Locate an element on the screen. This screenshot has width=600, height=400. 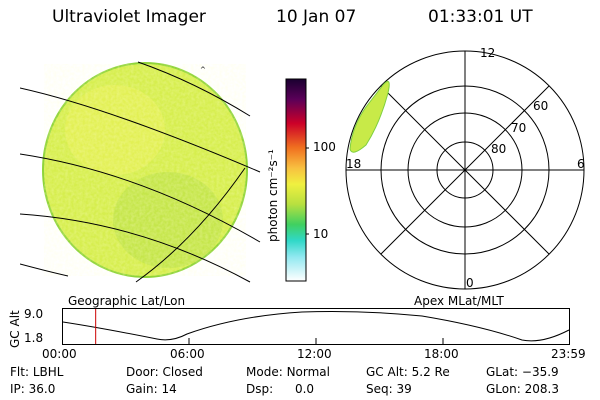
altitude-plot is located at coordinates (316, 326).